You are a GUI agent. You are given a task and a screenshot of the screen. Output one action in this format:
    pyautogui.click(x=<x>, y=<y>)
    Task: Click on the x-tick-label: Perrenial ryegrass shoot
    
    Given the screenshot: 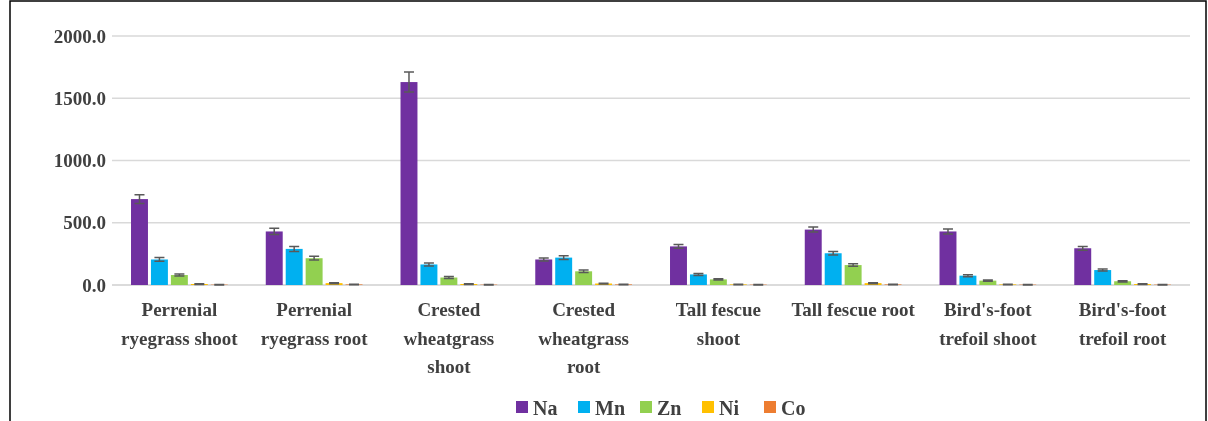 What is the action you would take?
    pyautogui.click(x=180, y=324)
    